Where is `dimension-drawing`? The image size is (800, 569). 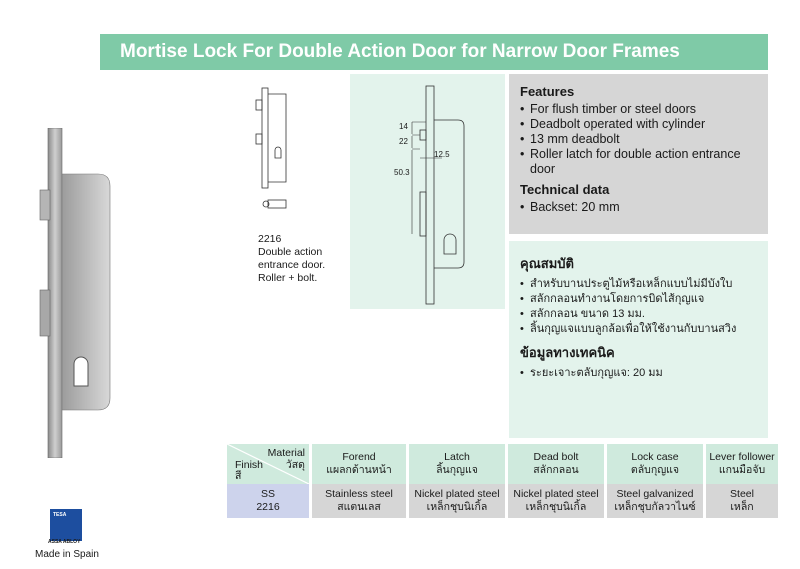
dimension-drawing is located at coordinates (438, 195).